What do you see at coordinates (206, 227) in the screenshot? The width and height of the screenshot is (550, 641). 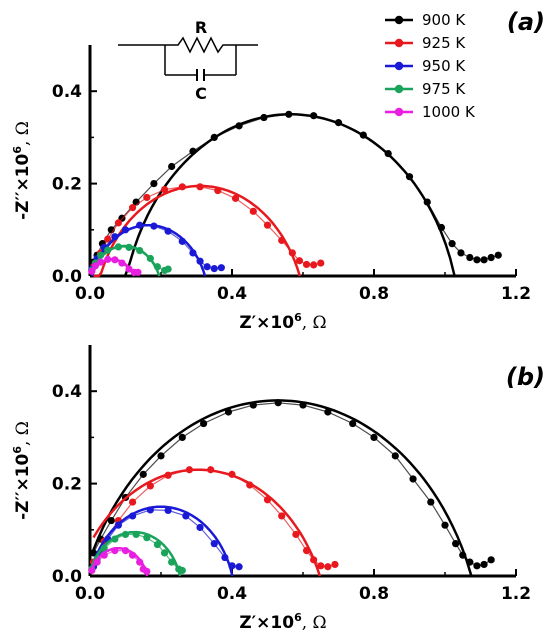 I see `data-line-925-K` at bounding box center [206, 227].